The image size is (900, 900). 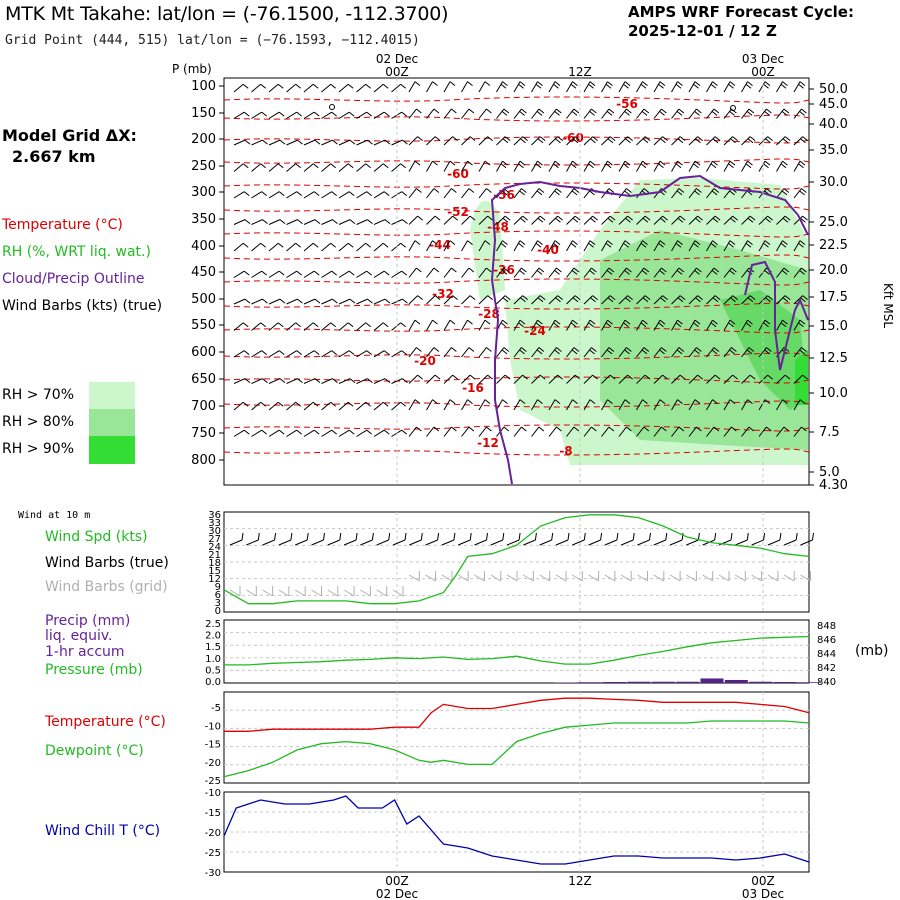 I want to click on legend-rh: RH (%, WRT liq. wat.), so click(x=76, y=252).